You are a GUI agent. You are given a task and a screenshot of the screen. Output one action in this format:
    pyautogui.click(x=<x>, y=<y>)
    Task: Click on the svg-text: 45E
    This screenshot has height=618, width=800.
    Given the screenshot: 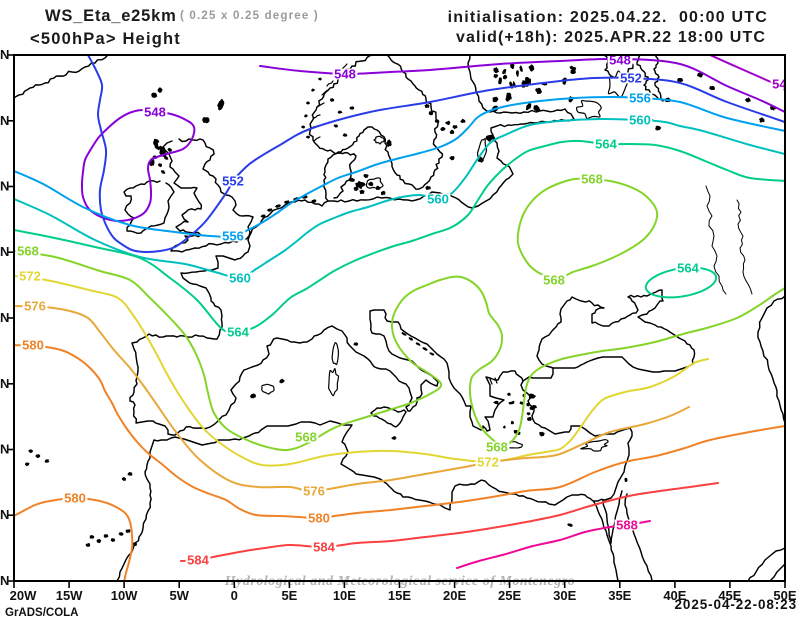 What is the action you would take?
    pyautogui.click(x=729, y=595)
    